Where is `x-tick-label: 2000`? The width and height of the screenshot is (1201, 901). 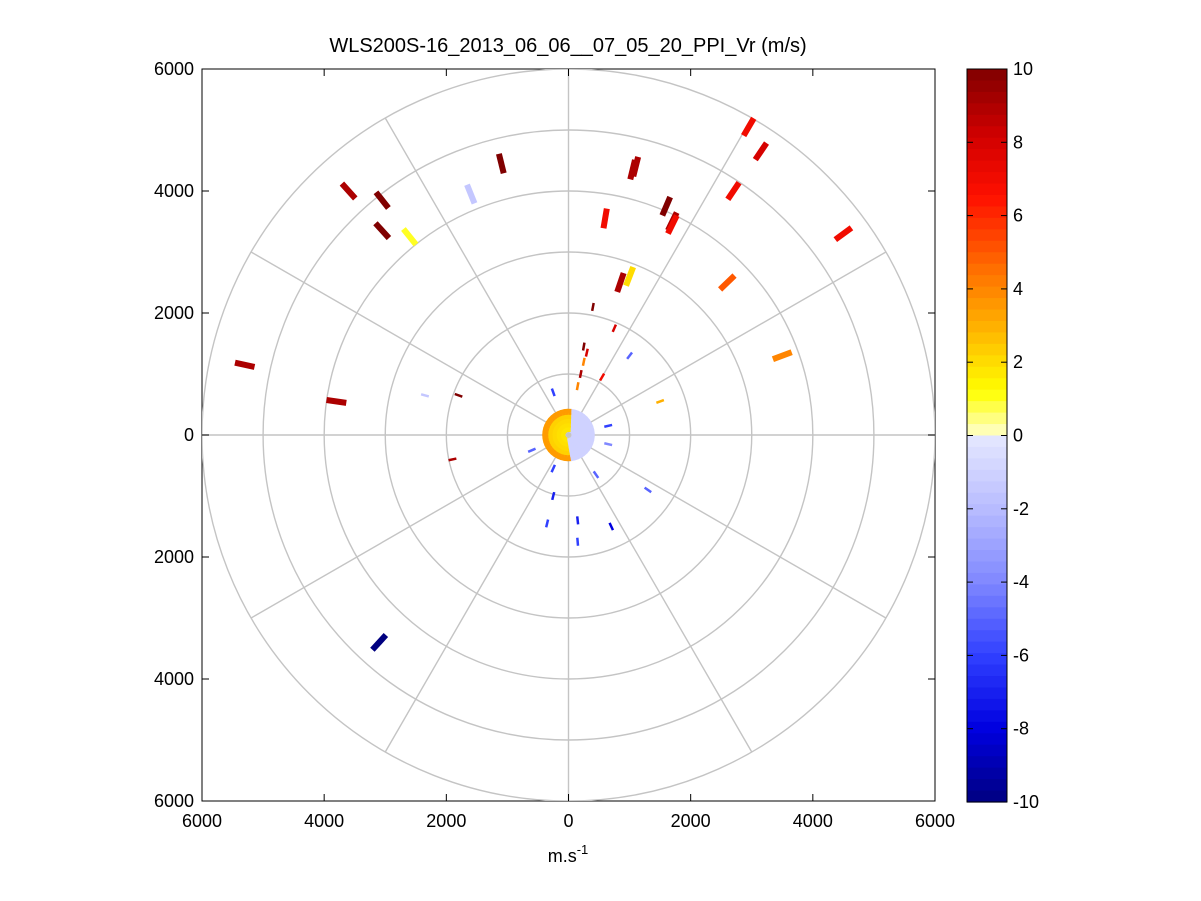 x-tick-label: 2000 is located at coordinates (691, 821).